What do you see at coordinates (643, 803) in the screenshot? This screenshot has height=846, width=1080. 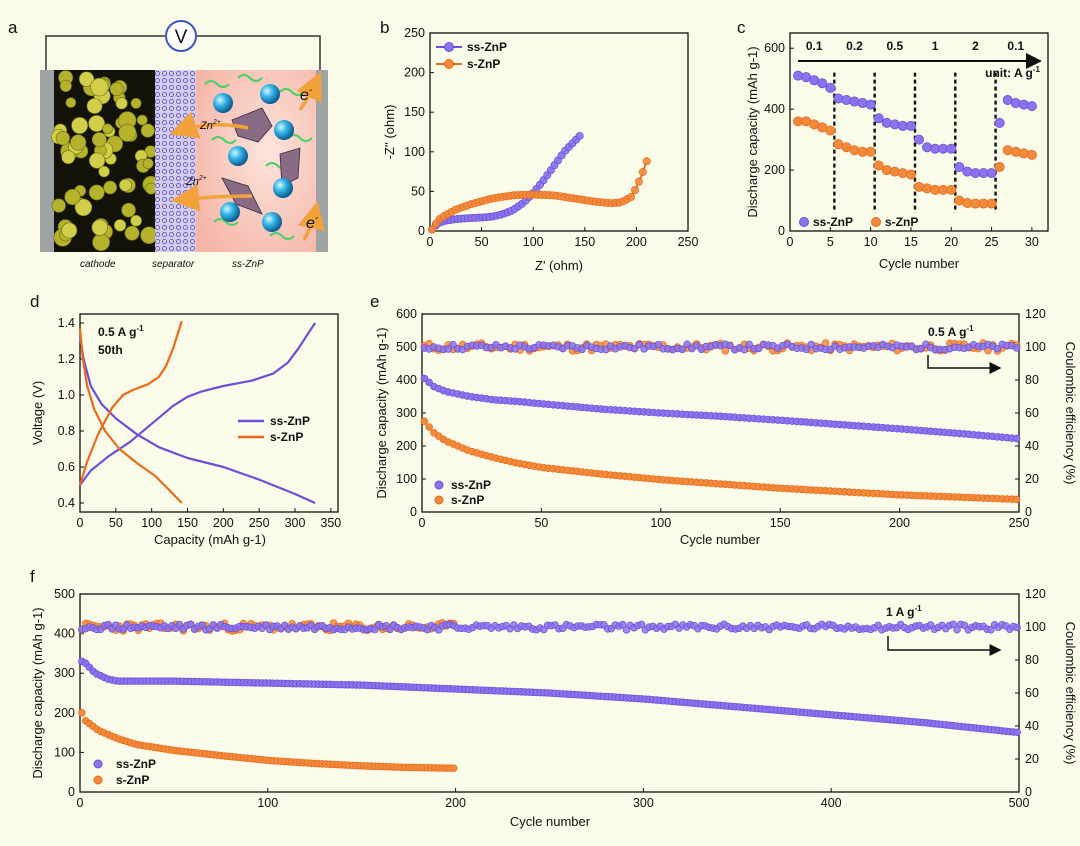 I see `x-tick-label-3: 300` at bounding box center [643, 803].